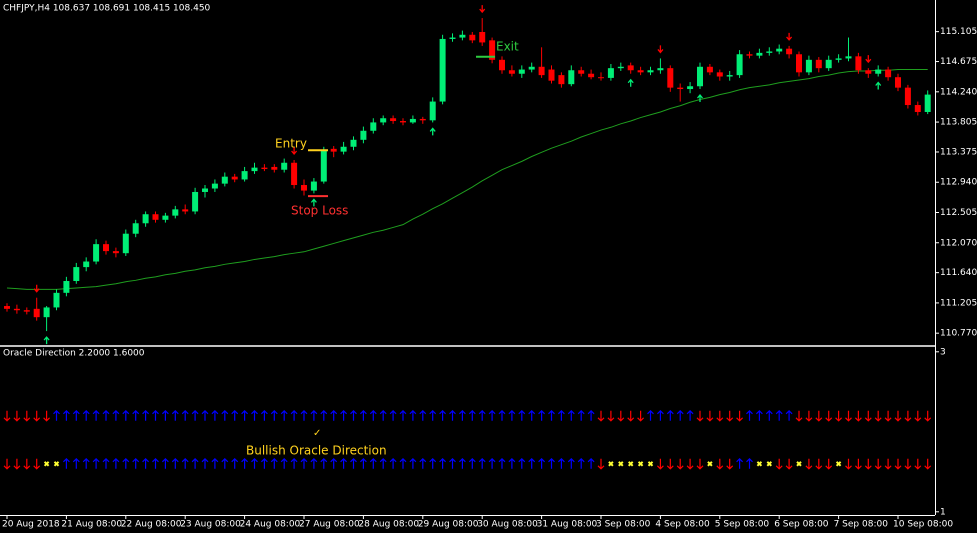 This screenshot has width=977, height=533. Describe the element at coordinates (958, 62) in the screenshot. I see `y-tick-label: 114.675` at that location.